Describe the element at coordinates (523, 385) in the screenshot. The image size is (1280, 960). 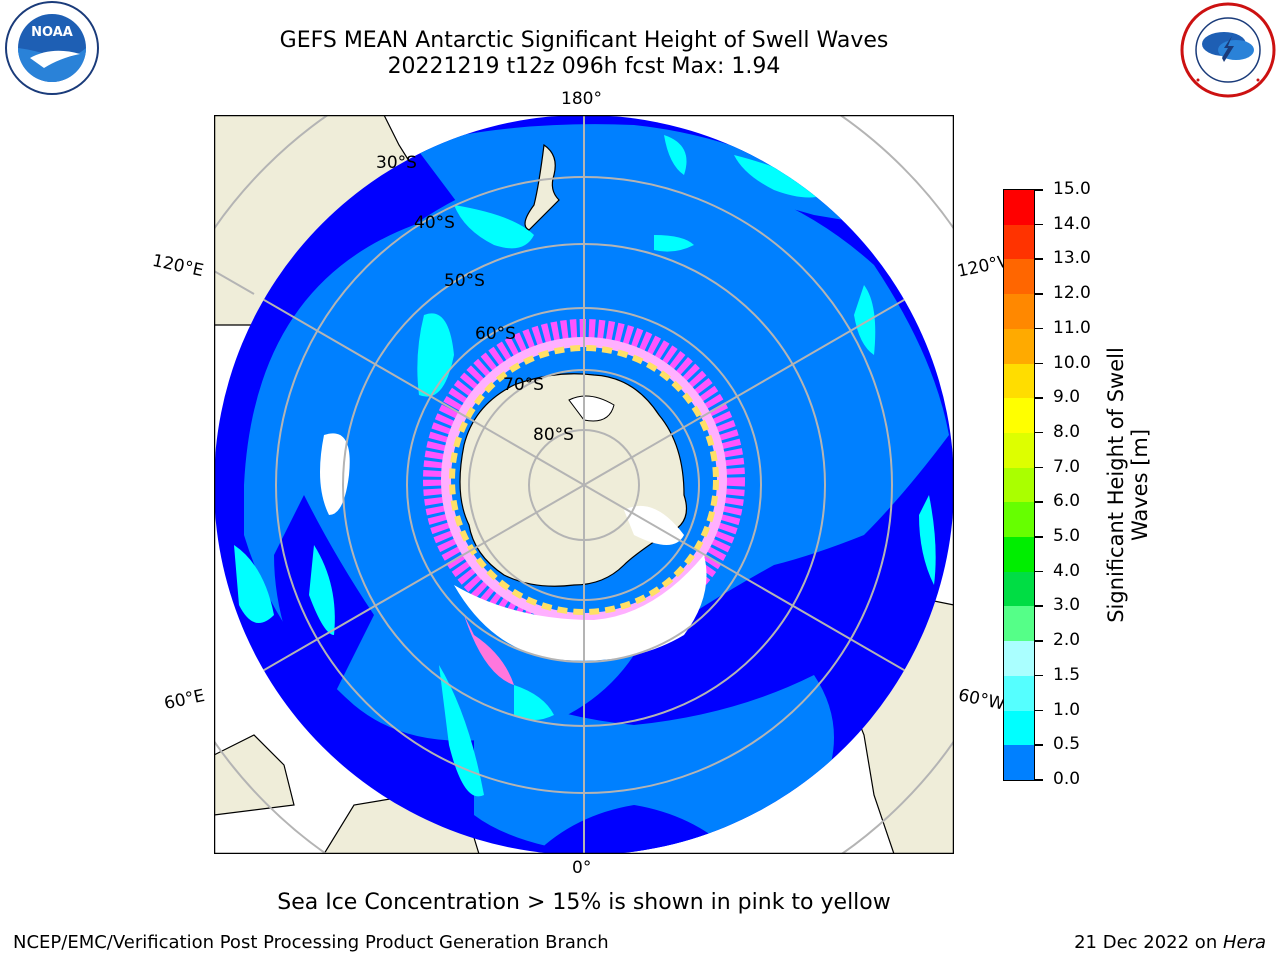
I see `lat-label-70: 70°S` at that location.